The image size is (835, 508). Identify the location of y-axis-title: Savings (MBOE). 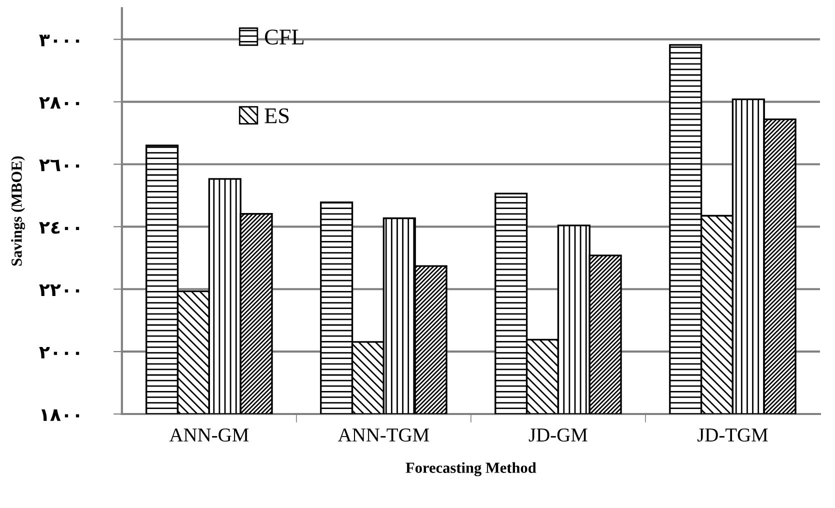
(18, 211).